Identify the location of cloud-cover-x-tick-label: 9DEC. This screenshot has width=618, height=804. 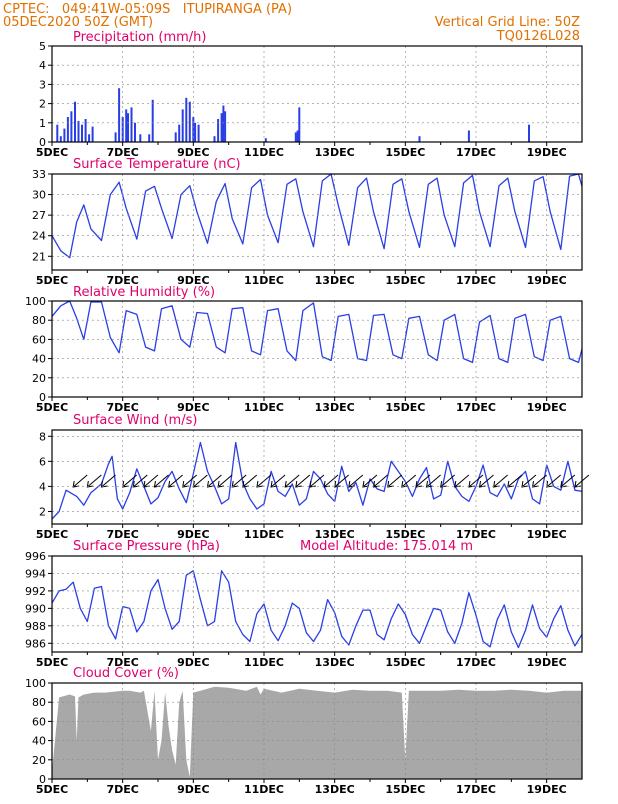
(193, 789).